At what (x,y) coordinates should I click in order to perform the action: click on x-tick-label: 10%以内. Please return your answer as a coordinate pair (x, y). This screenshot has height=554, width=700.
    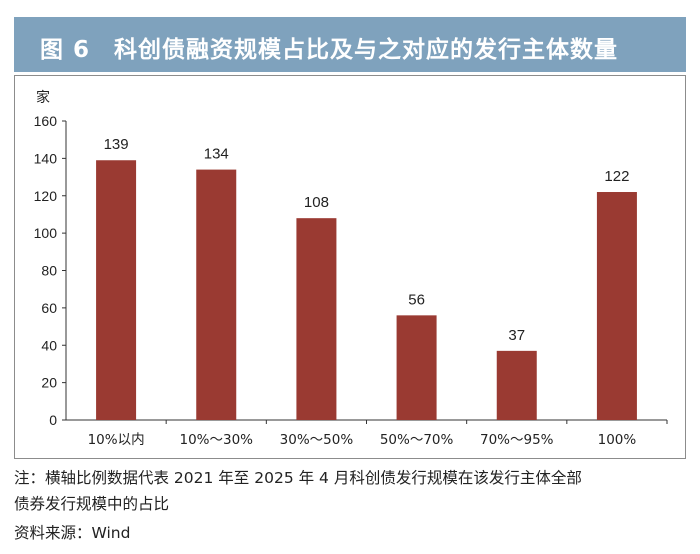
    Looking at the image, I should click on (116, 440).